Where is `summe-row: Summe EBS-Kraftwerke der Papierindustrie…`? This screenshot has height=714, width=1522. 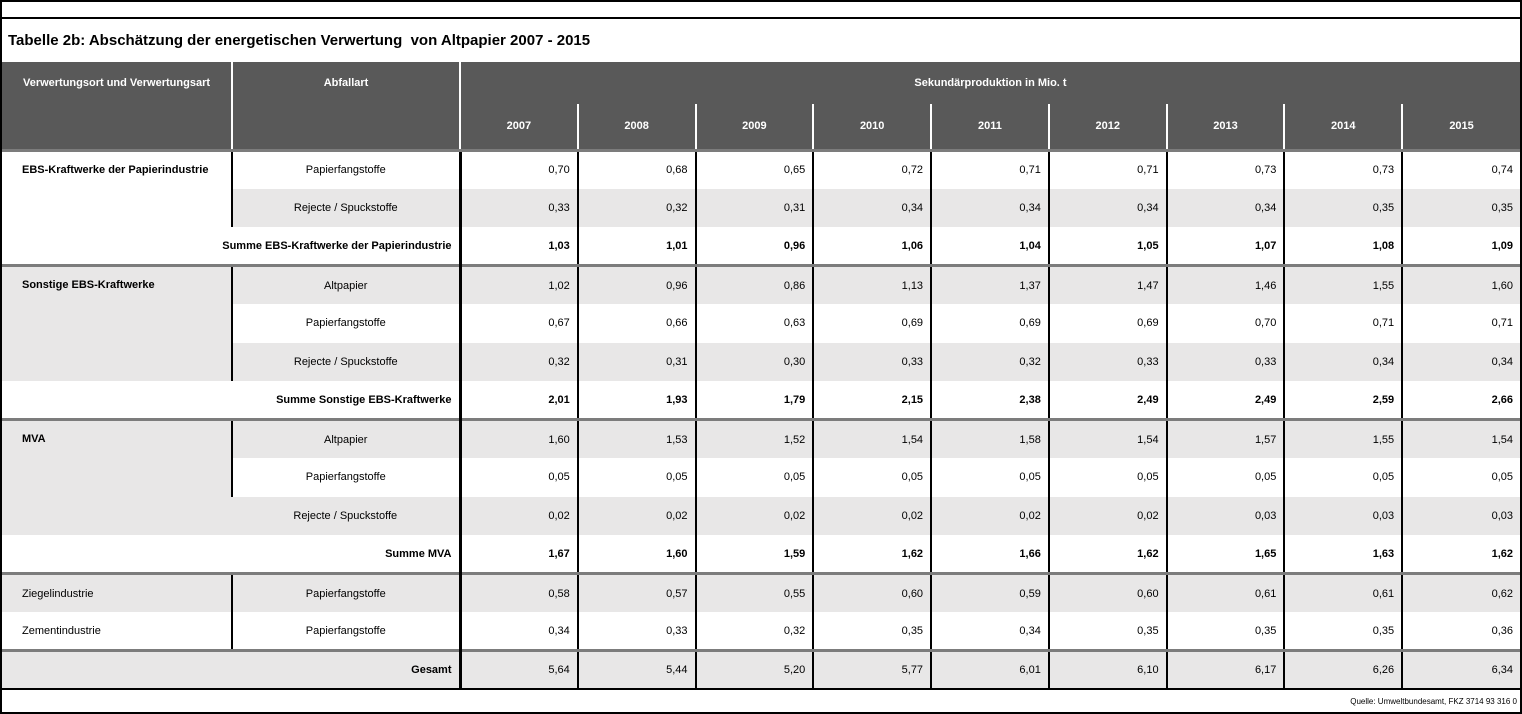 summe-row: Summe EBS-Kraftwerke der Papierindustrie… is located at coordinates (761, 246).